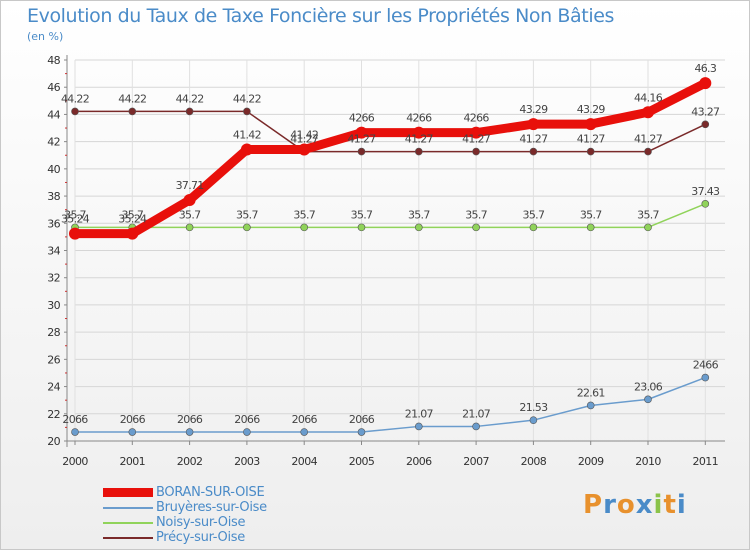 This screenshot has width=750, height=550. Describe the element at coordinates (610, 505) in the screenshot. I see `logo-letter: r` at that location.